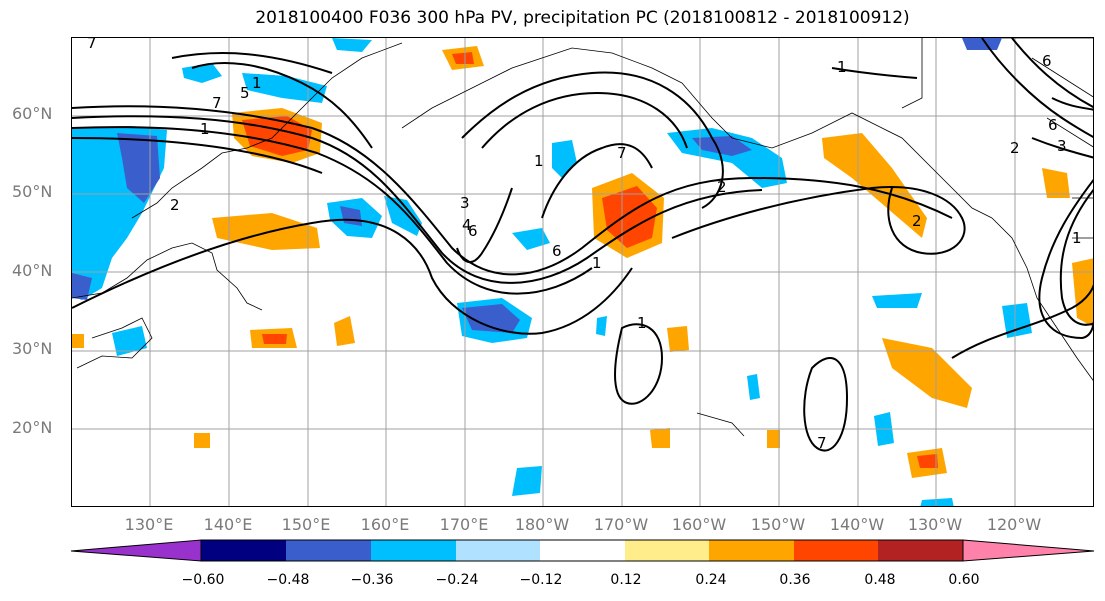 The width and height of the screenshot is (1105, 601). Describe the element at coordinates (1028, 550) in the screenshot. I see `colorbar-extend-high` at that location.